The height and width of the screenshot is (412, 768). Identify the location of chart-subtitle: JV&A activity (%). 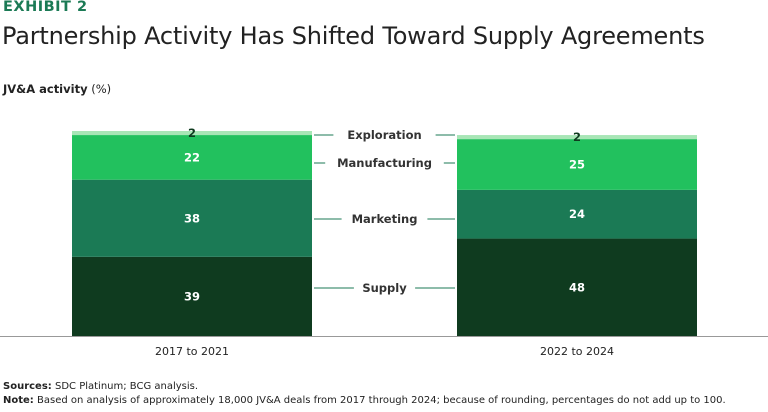
(57, 89).